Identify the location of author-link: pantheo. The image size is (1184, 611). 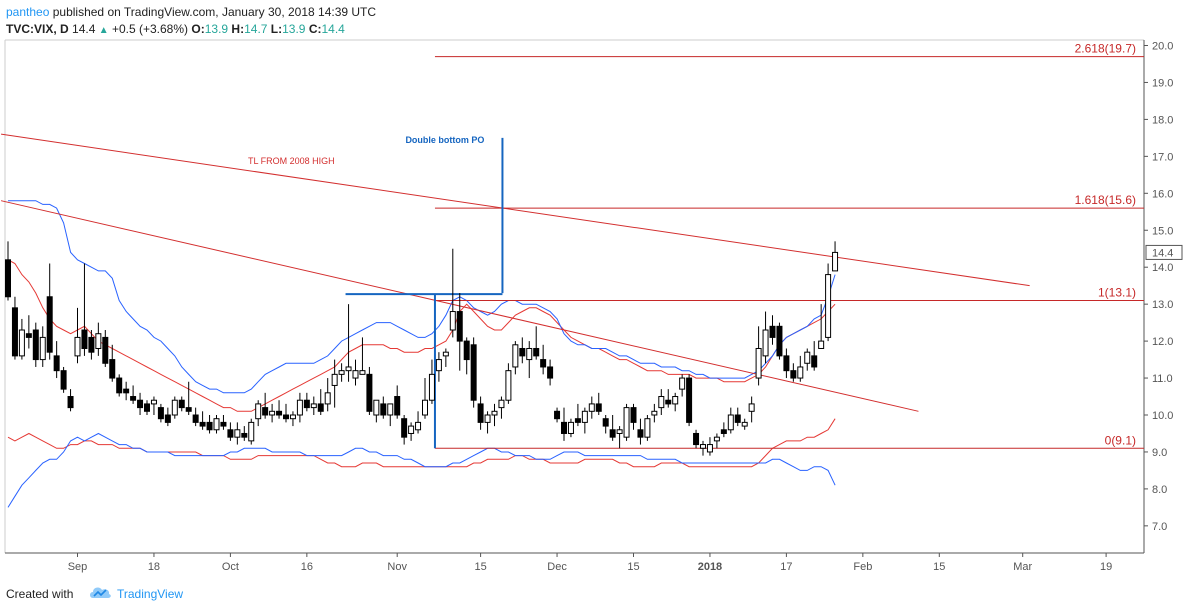
(28, 12).